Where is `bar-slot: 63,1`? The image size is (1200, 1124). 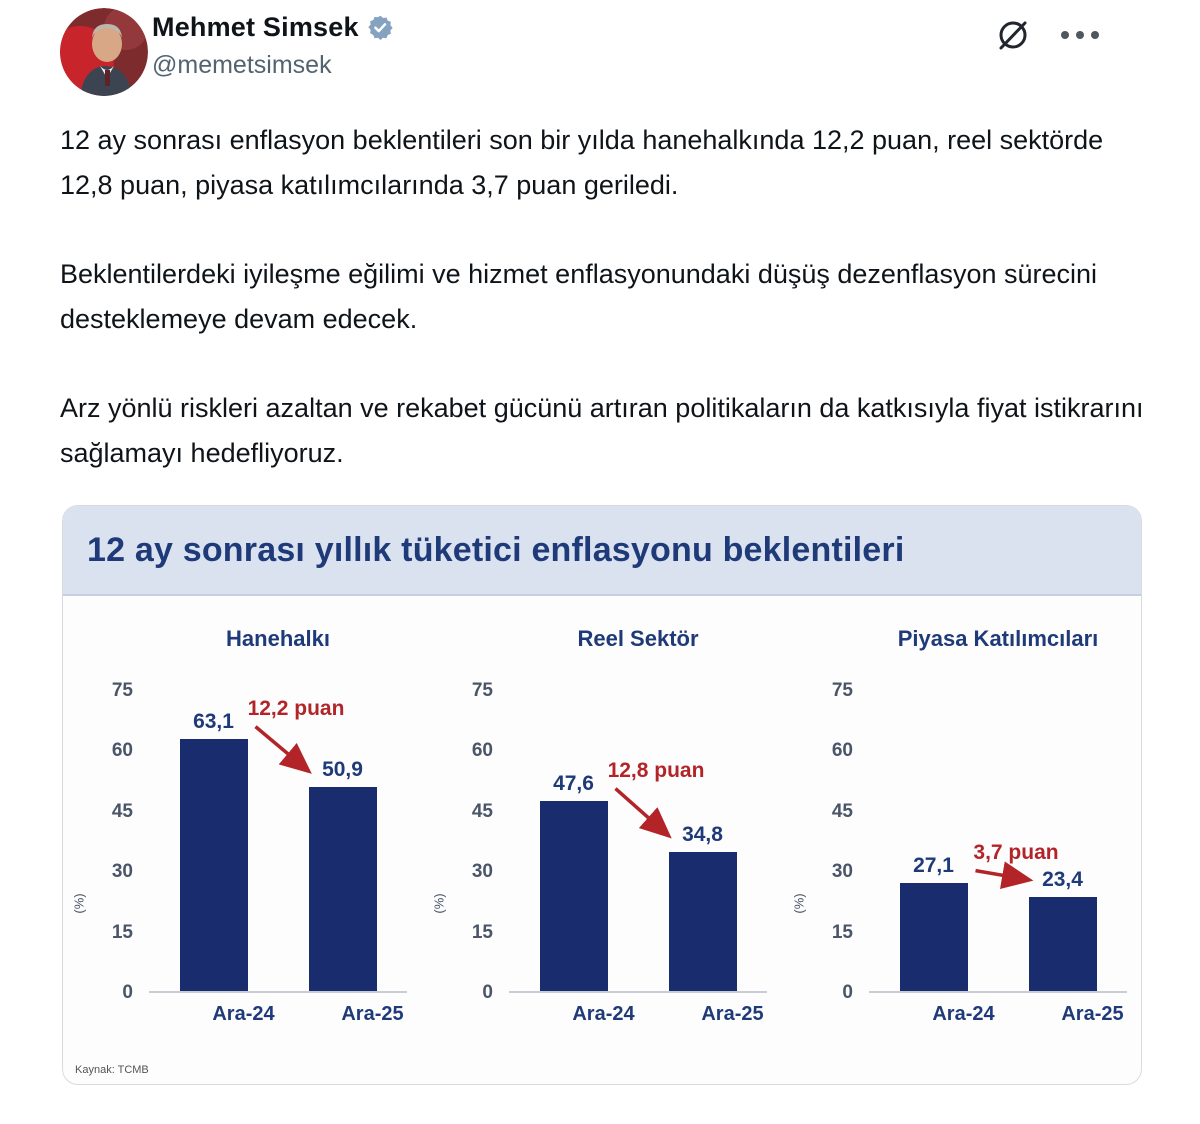
bar-slot: 63,1 is located at coordinates (213, 841).